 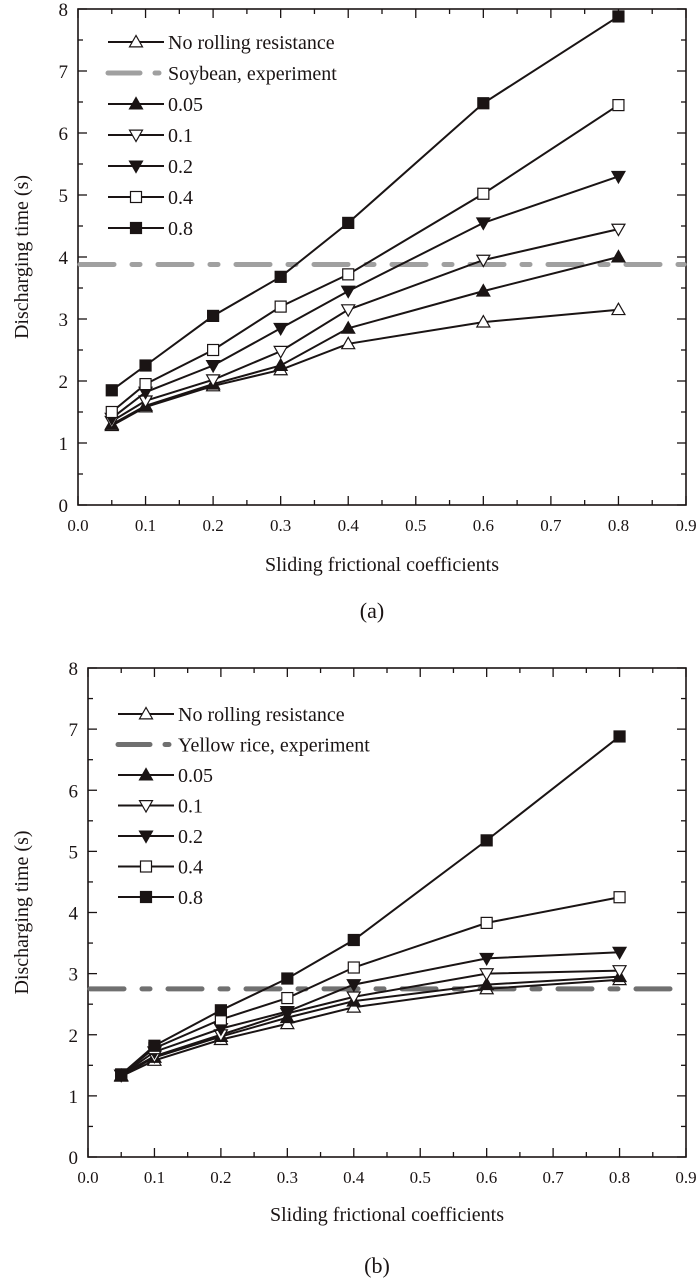 I want to click on y-tick-label: 8, so click(x=74, y=669).